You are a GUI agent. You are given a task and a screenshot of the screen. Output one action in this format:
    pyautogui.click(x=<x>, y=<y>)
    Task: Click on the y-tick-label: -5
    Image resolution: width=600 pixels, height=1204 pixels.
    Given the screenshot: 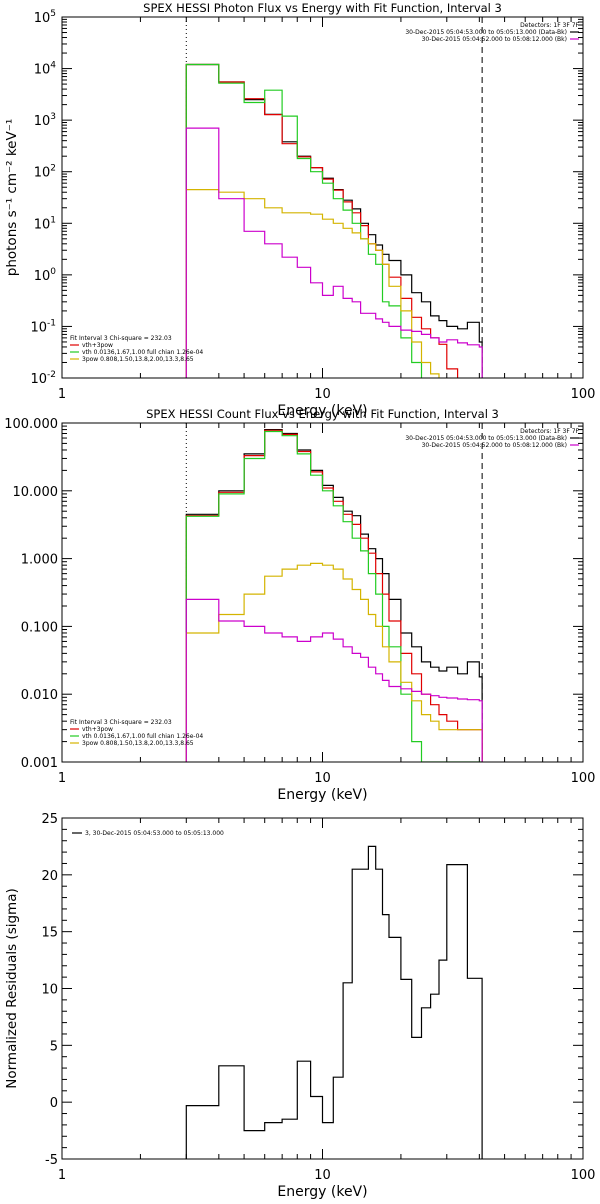 What is the action you would take?
    pyautogui.click(x=51, y=1160)
    